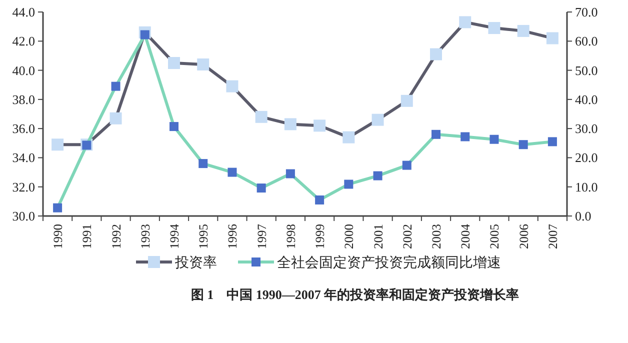 The width and height of the screenshot is (628, 343). Describe the element at coordinates (586, 70) in the screenshot. I see `y2-tick-label: 50.0` at that location.